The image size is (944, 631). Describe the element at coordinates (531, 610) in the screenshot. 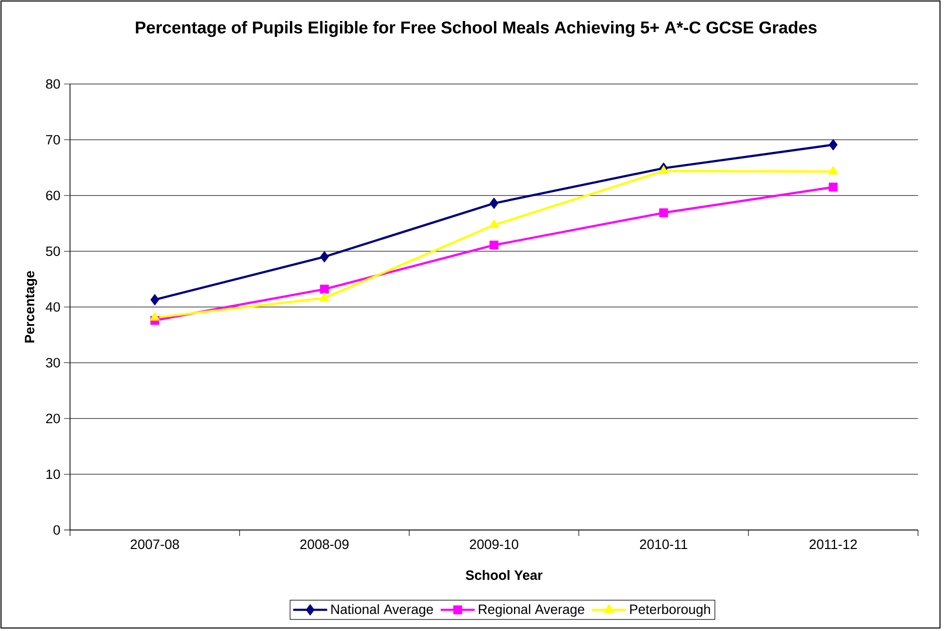

I see `legend-label: Regional Average` at that location.